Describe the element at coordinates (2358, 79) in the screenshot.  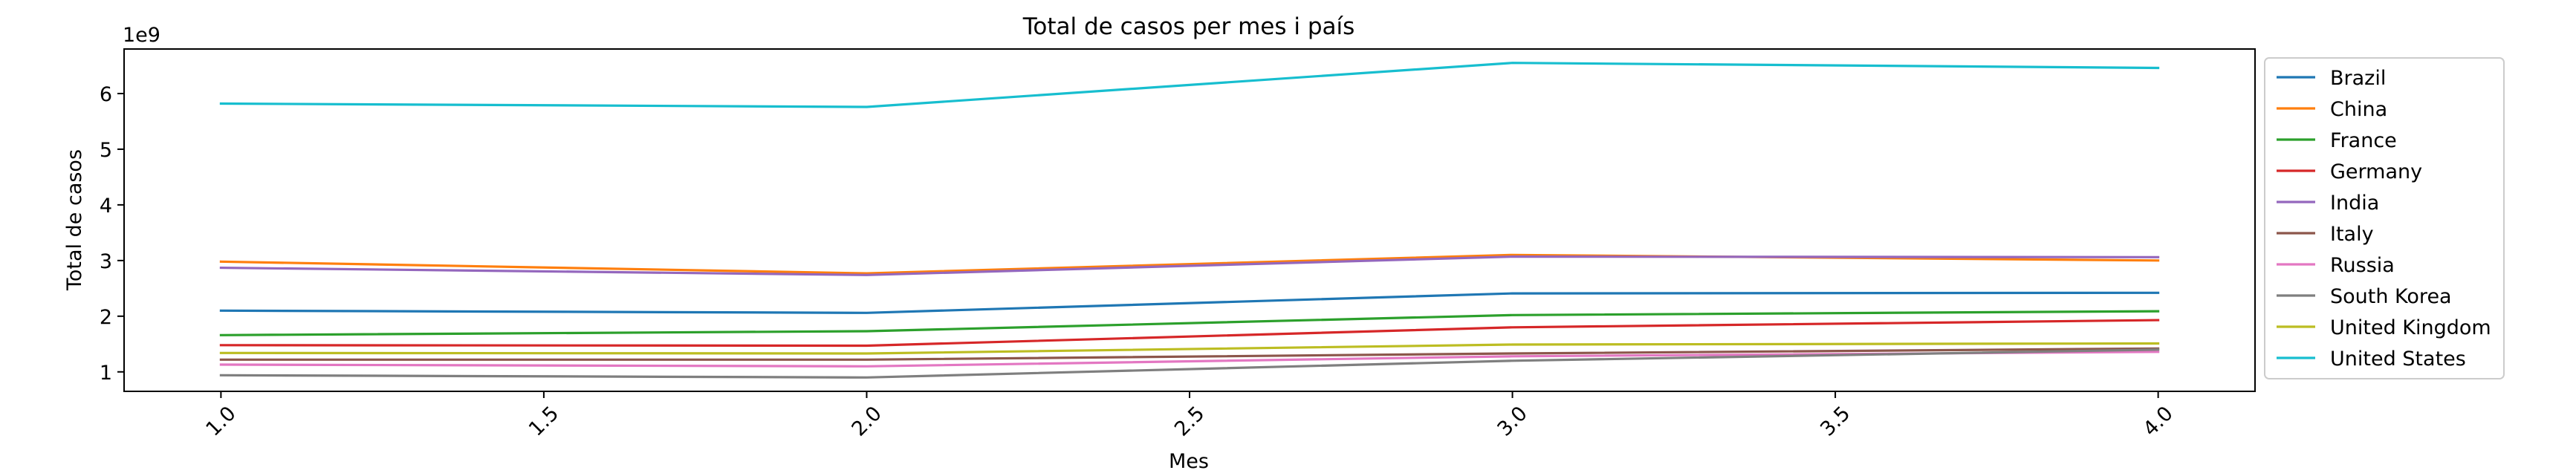
I see `legend-label-brazil: Brazil` at that location.